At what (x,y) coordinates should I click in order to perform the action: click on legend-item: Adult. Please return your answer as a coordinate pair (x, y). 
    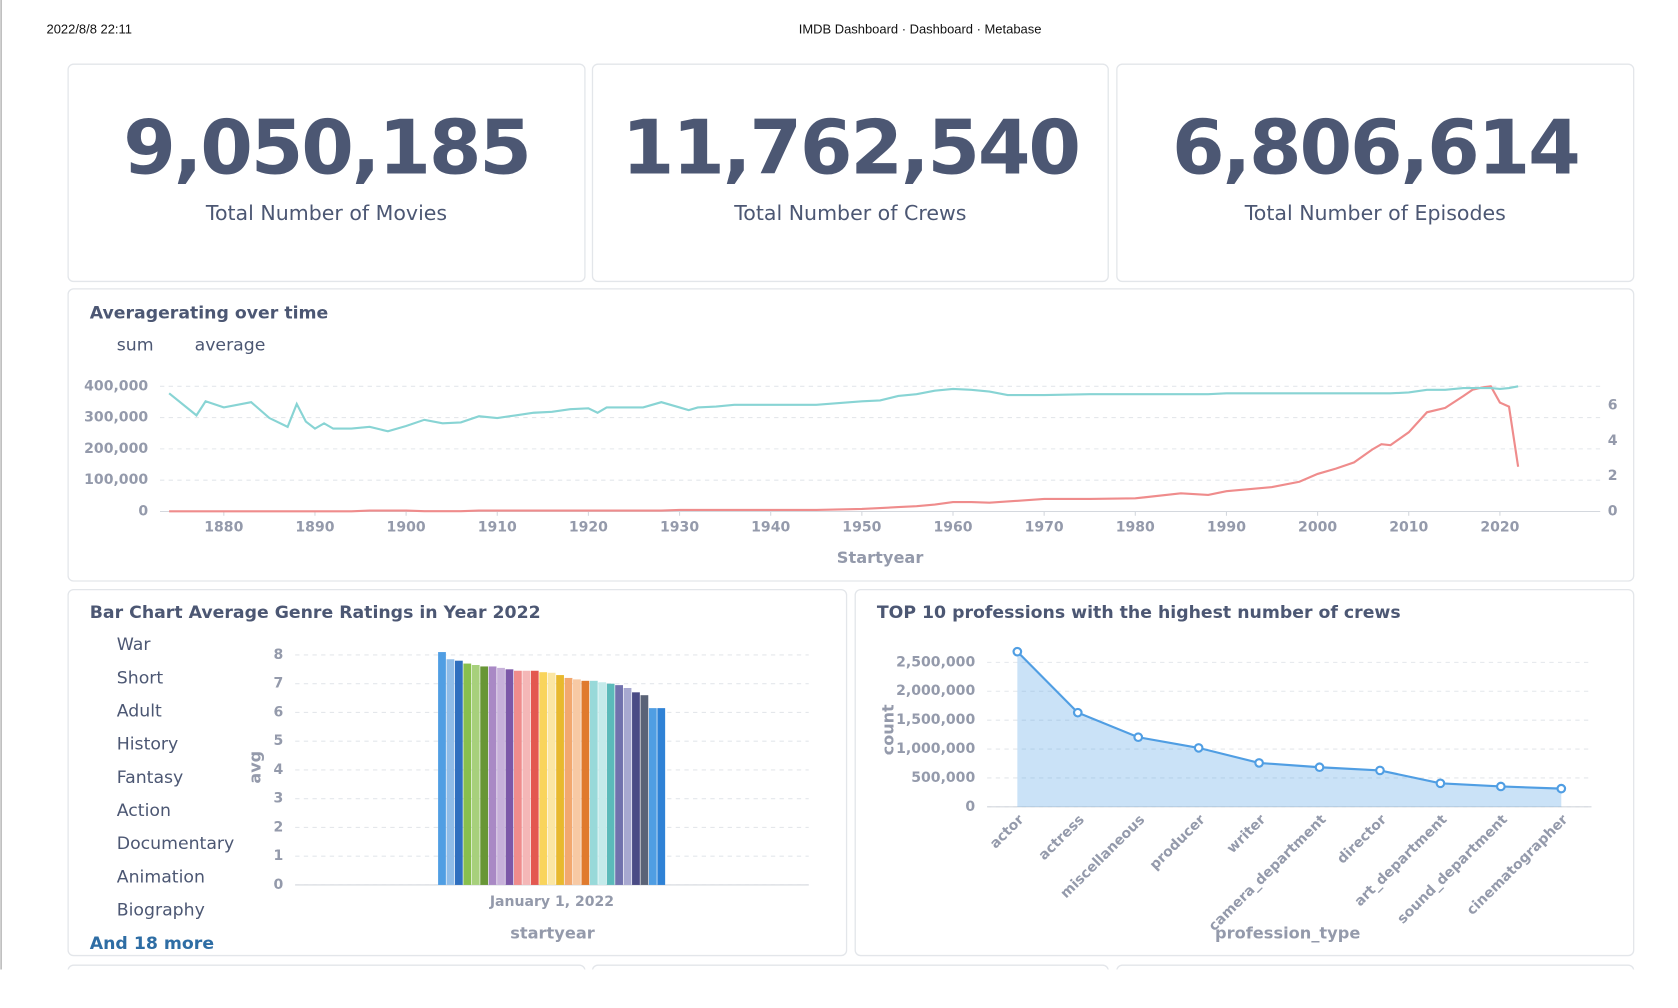
    Looking at the image, I should click on (139, 712).